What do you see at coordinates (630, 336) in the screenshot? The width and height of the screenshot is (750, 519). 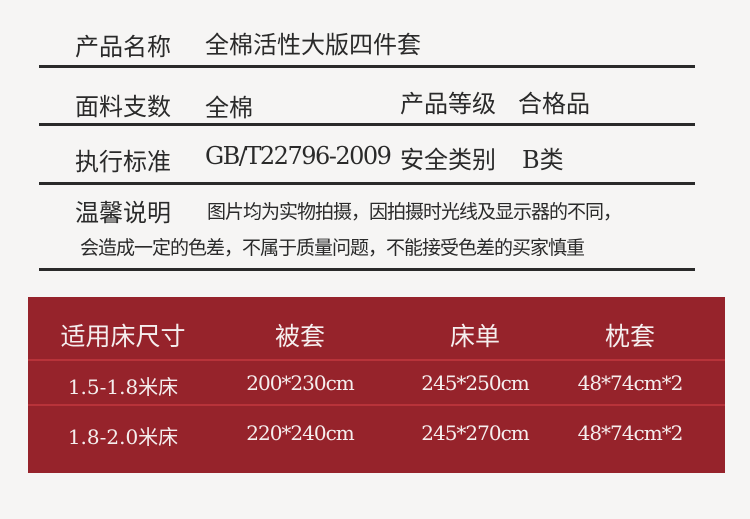 I see `header-pillowcase: 枕套` at bounding box center [630, 336].